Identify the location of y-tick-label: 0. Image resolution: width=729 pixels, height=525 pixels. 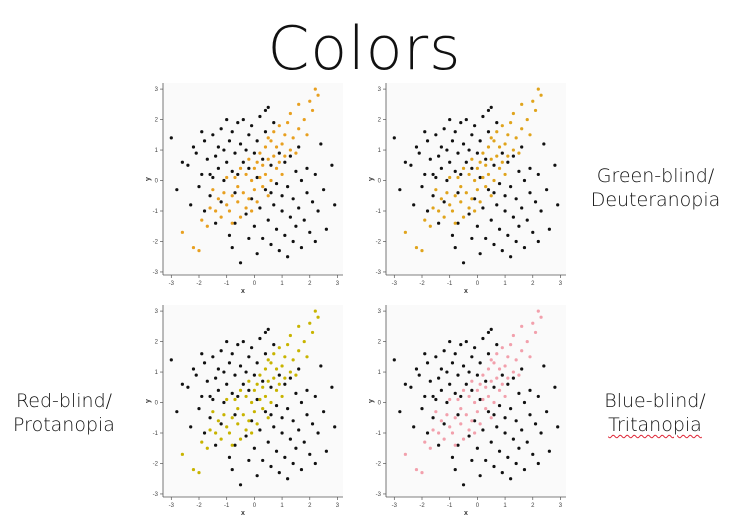
(380, 182).